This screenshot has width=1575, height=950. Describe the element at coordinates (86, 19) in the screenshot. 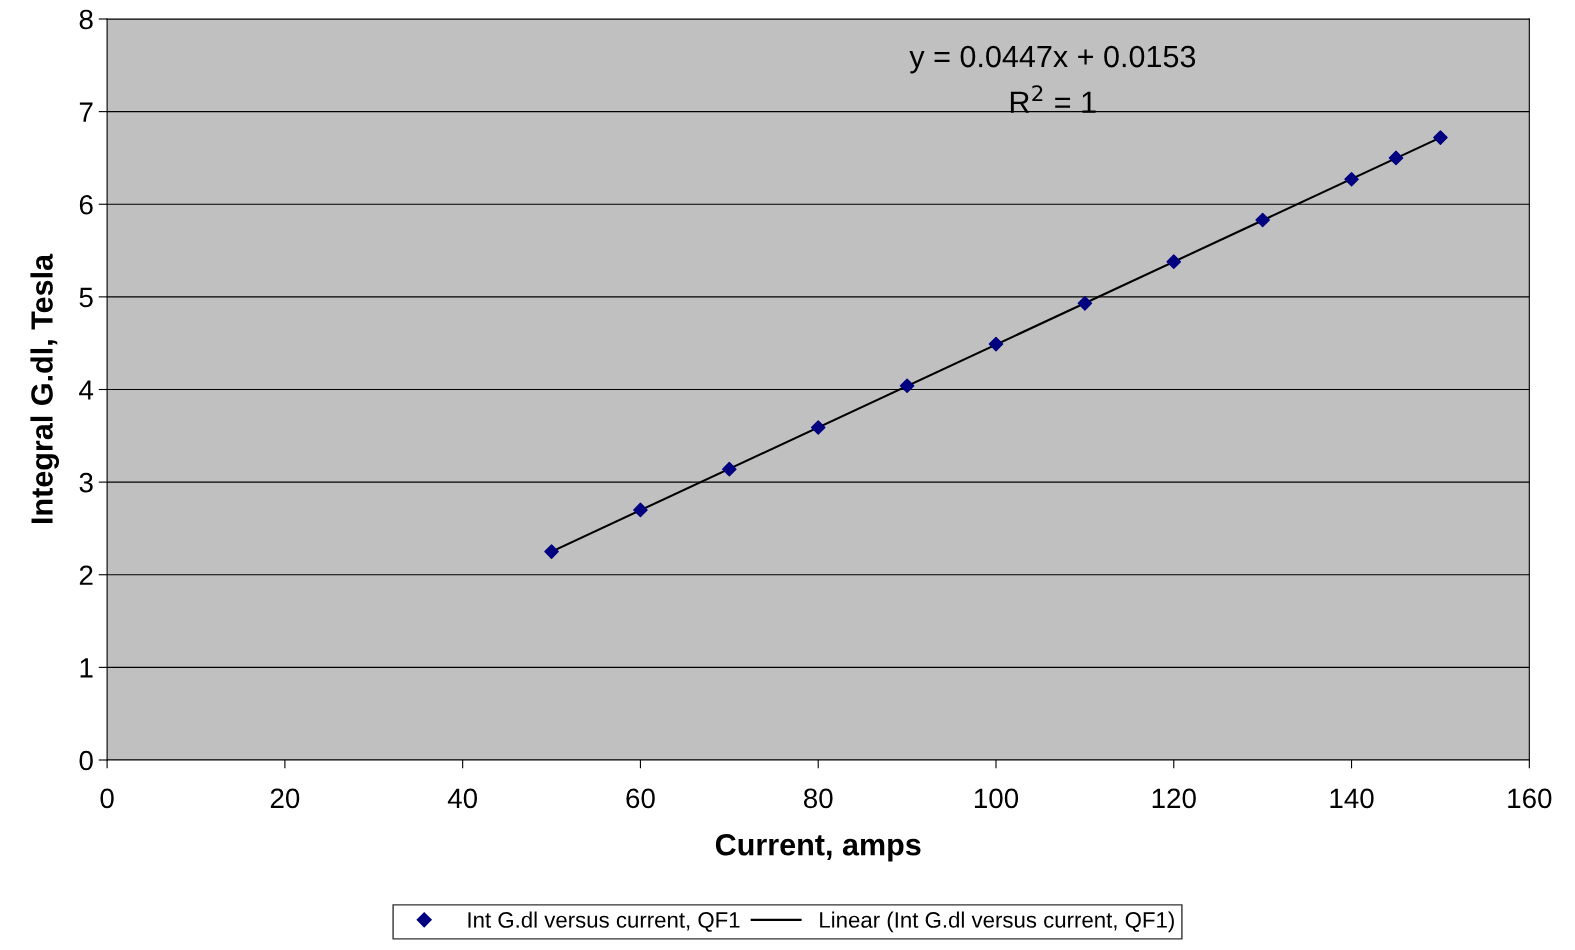

I see `y-tick-label: 8` at that location.